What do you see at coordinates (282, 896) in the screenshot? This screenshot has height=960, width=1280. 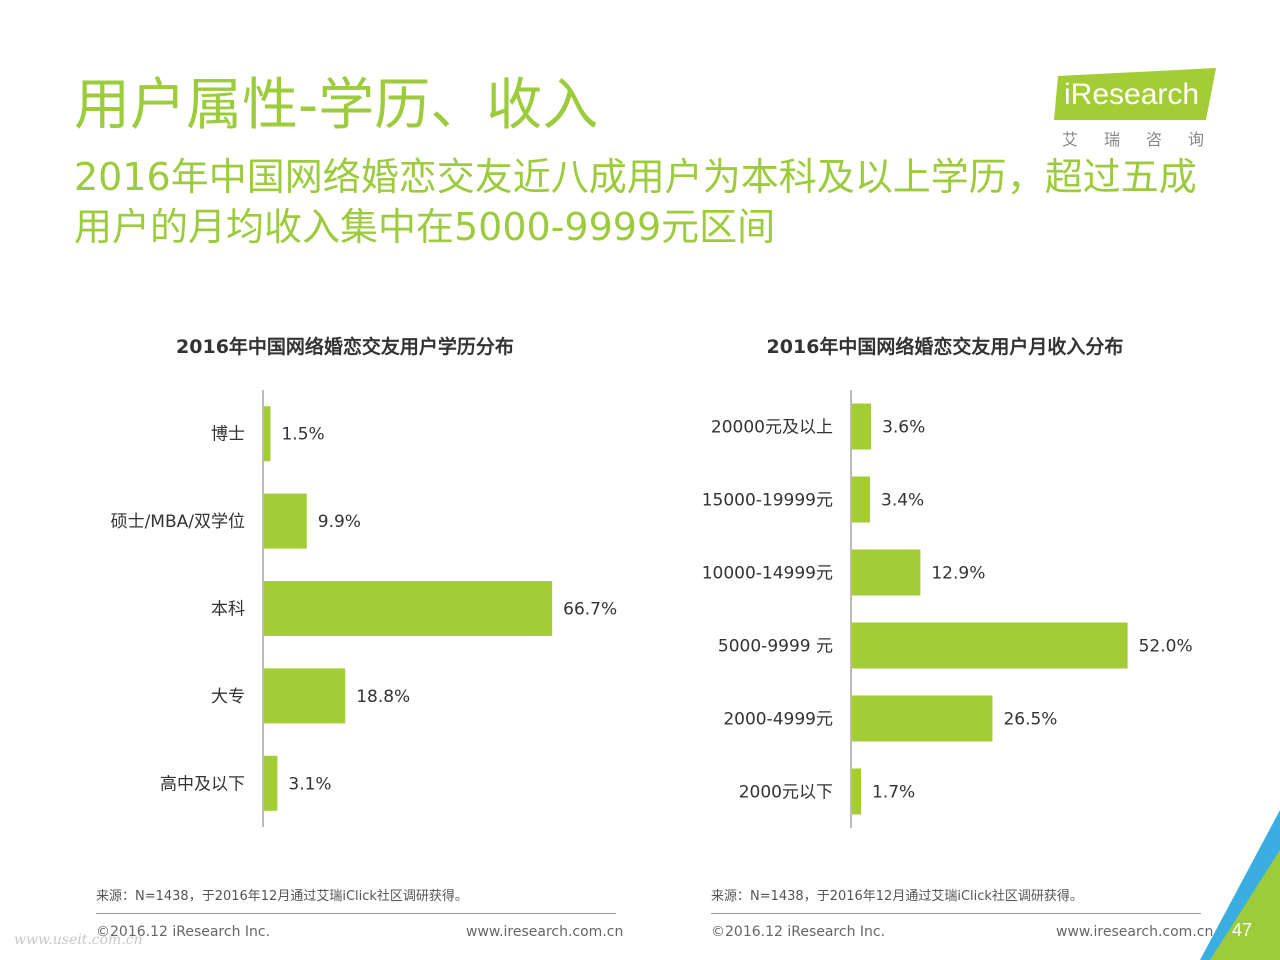 I see `source-note-left: 来源：N=1438，于2016年12月通过艾瑞iClick社区调研获得。` at bounding box center [282, 896].